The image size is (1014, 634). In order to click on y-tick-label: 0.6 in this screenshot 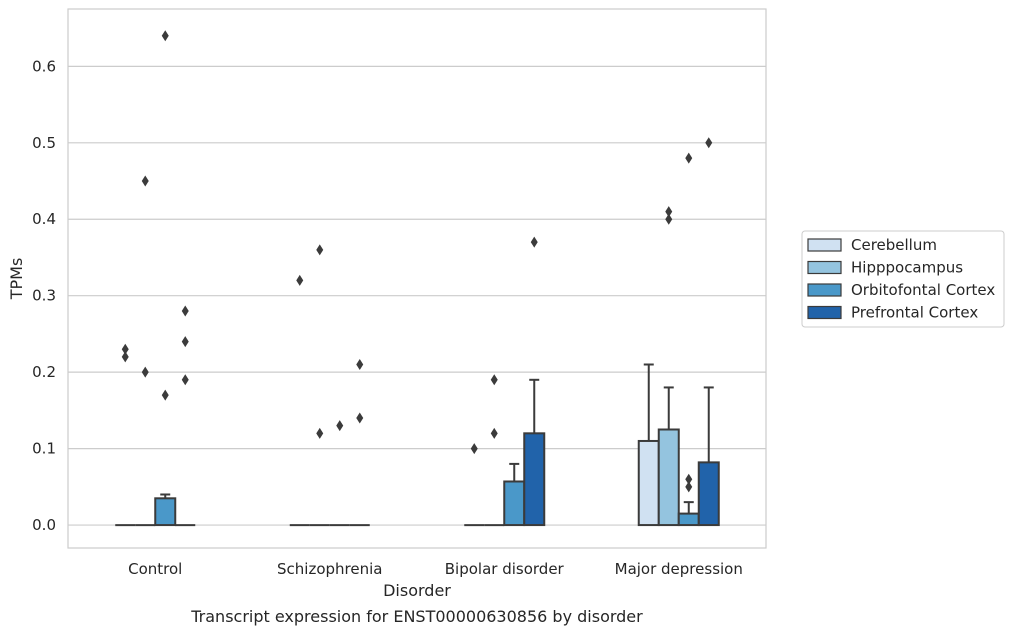, I will do `click(44, 66)`.